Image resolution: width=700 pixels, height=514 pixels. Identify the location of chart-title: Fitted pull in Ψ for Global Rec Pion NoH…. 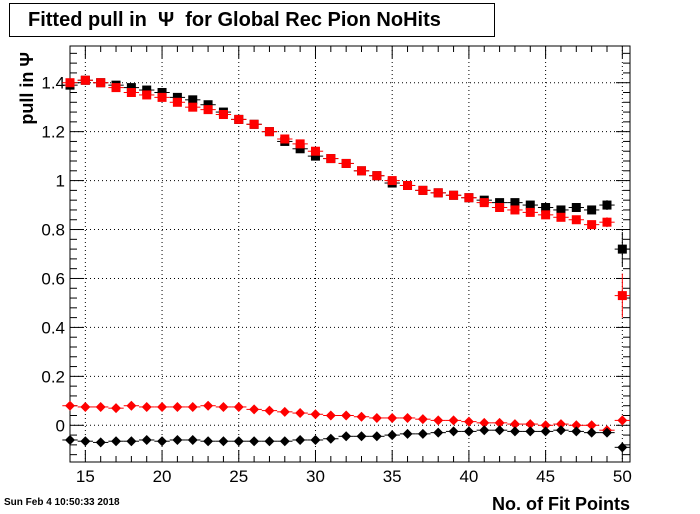
(252, 20).